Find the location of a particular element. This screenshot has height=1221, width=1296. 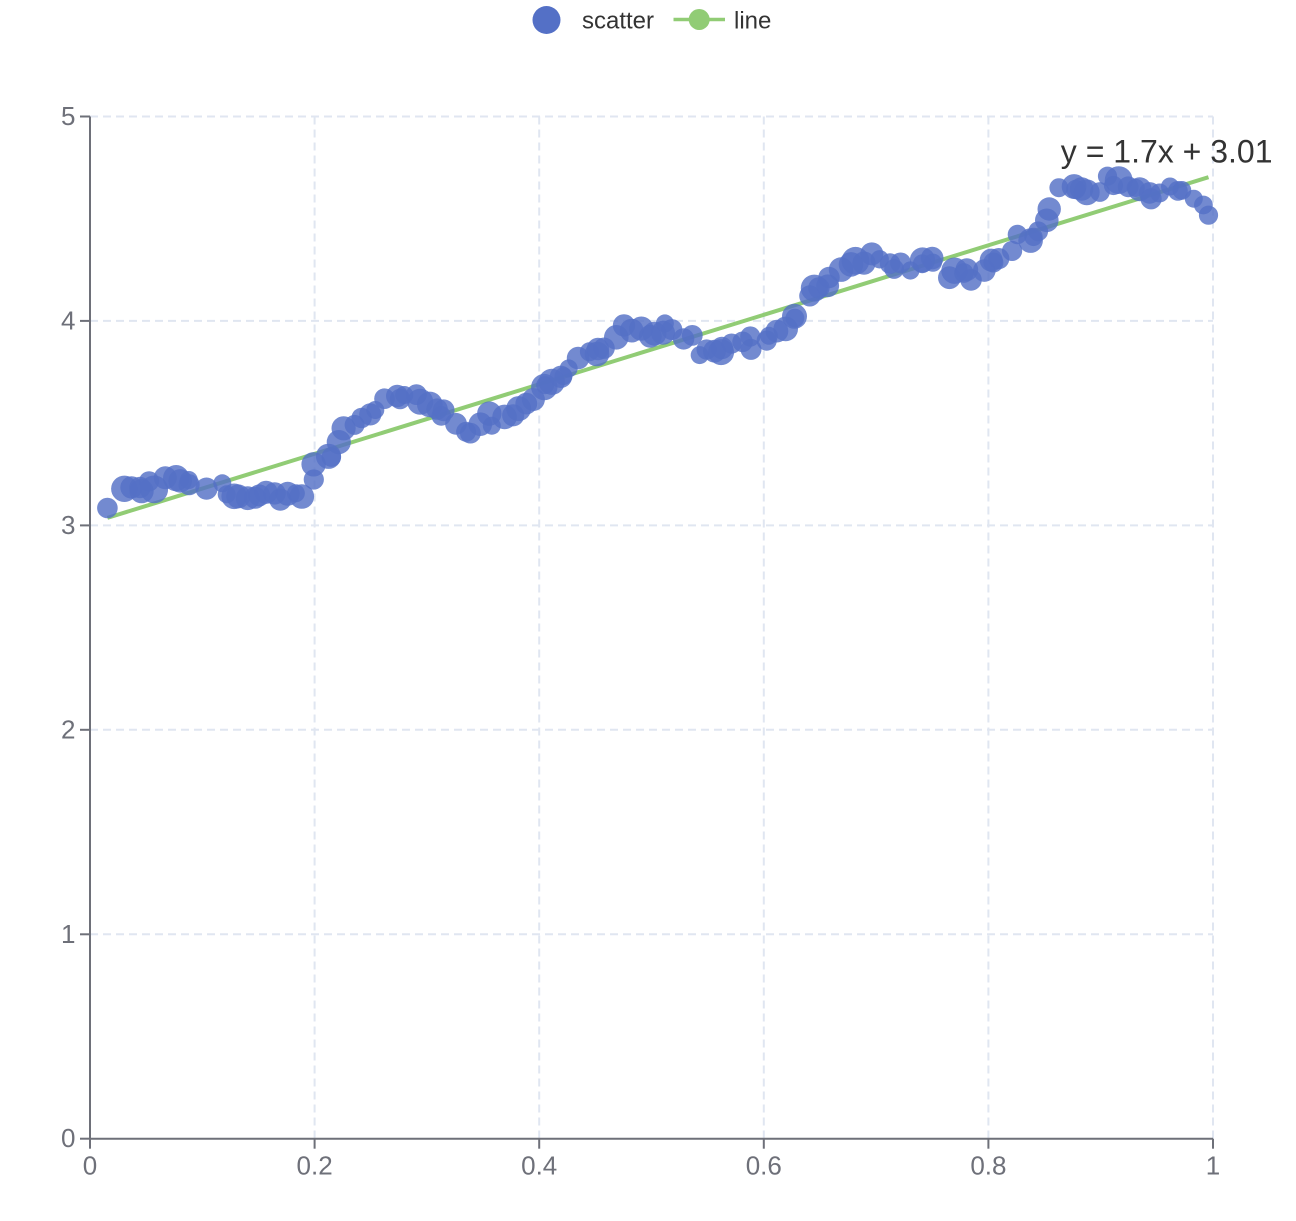

svg-text: y = 1.7x + 3.01 is located at coordinates (1167, 151).